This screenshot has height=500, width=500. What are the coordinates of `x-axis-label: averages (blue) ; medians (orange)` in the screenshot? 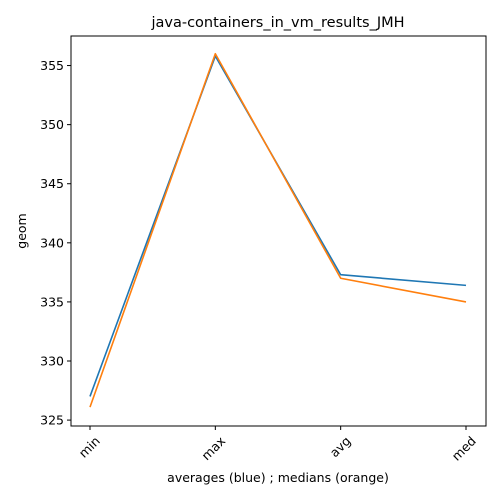 It's located at (278, 477).